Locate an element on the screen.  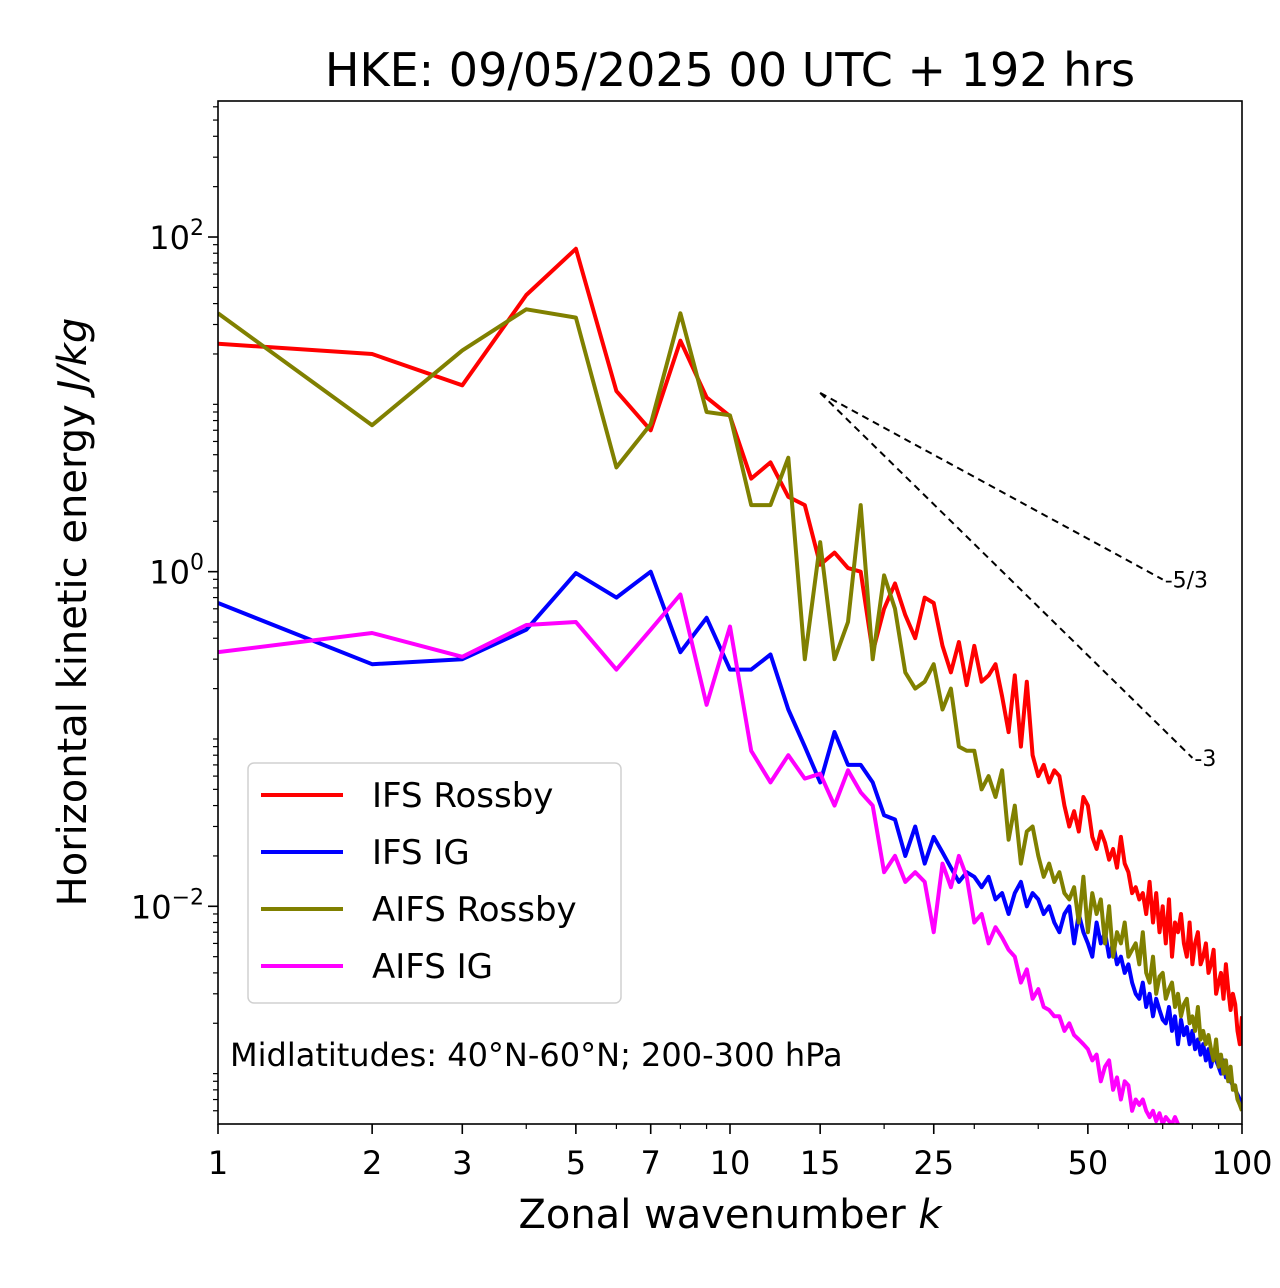
reference-line-label: -5/3 is located at coordinates (1186, 581).